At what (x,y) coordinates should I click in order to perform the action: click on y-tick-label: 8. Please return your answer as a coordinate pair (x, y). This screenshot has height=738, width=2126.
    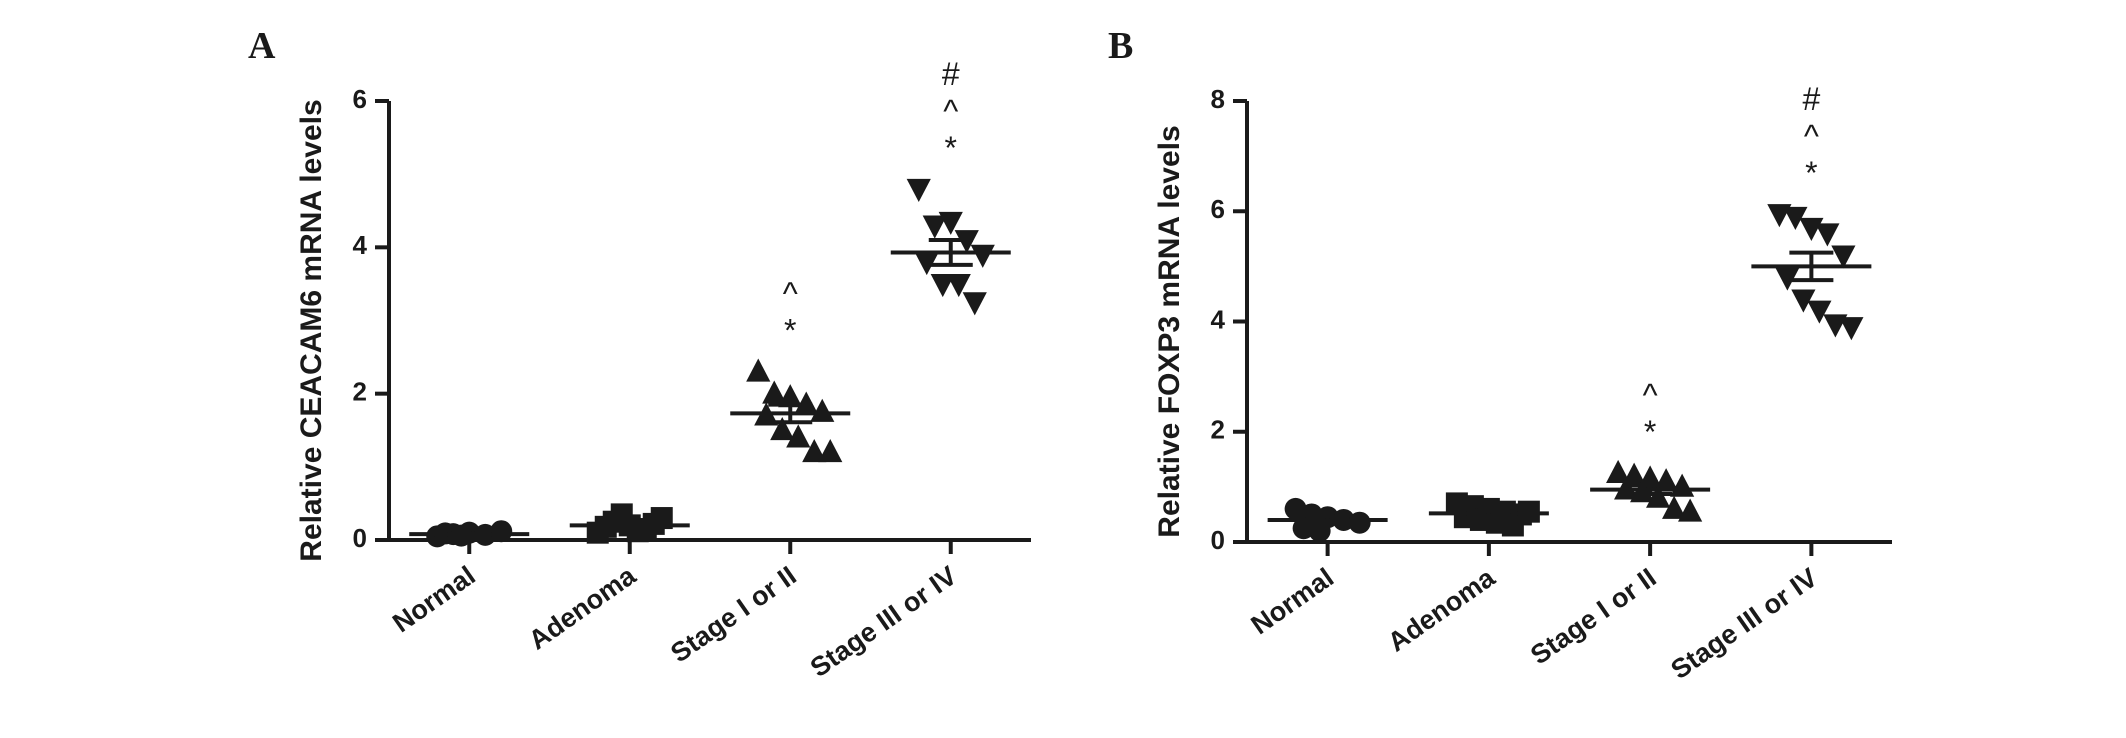
    Looking at the image, I should click on (1218, 99).